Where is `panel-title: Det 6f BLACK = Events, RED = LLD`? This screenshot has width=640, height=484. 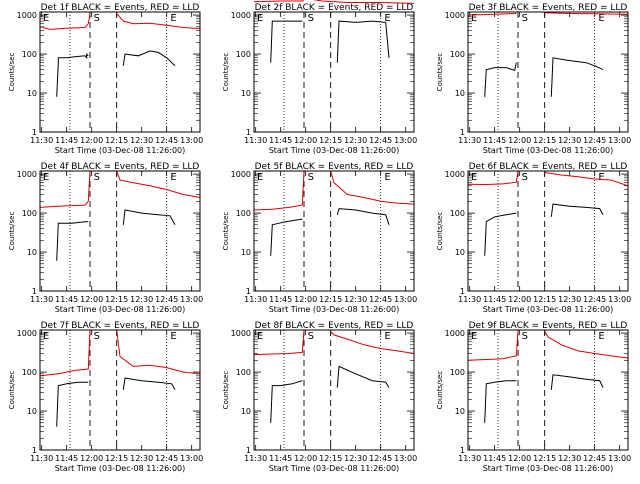 panel-title: Det 6f BLACK = Events, RED = LLD is located at coordinates (548, 167).